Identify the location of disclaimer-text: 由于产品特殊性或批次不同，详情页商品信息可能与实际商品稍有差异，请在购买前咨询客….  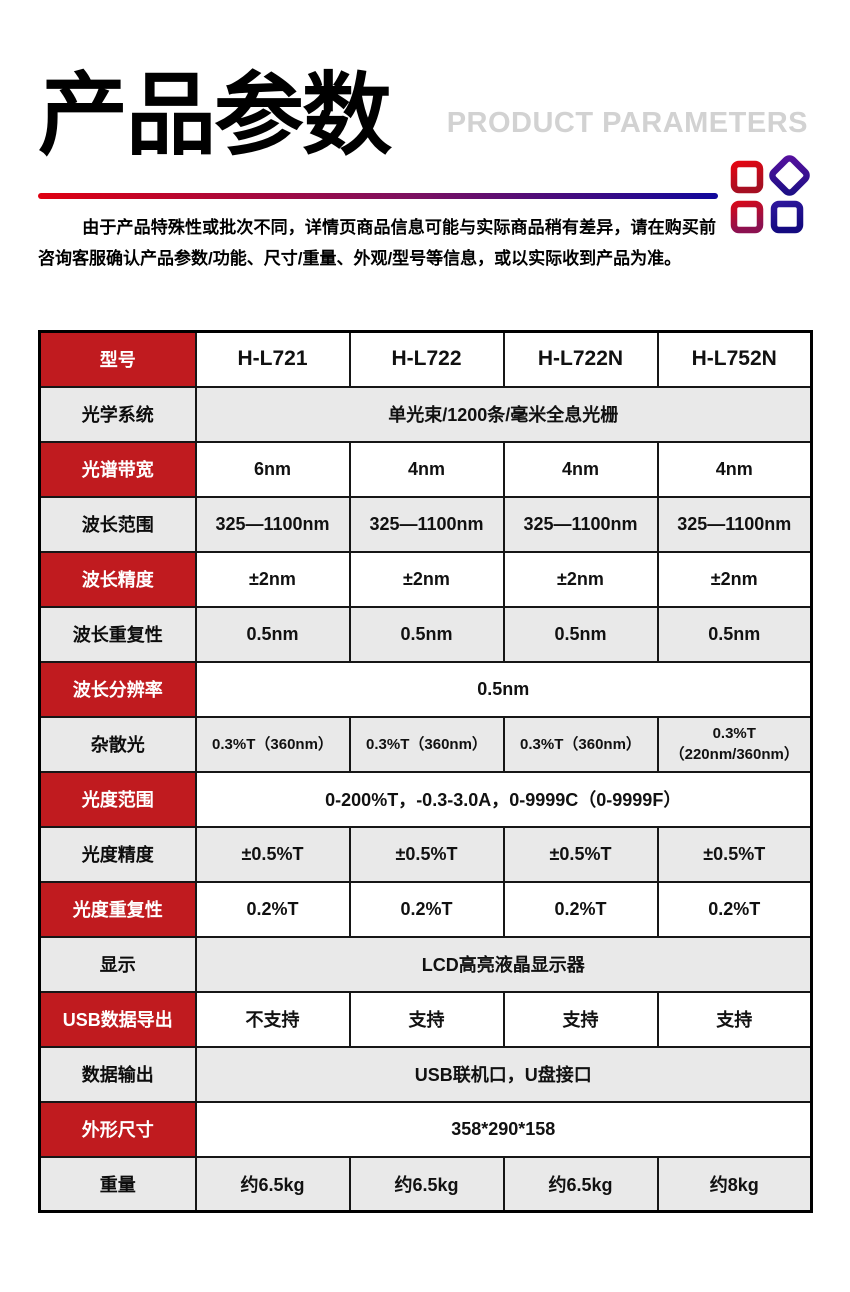
(377, 243).